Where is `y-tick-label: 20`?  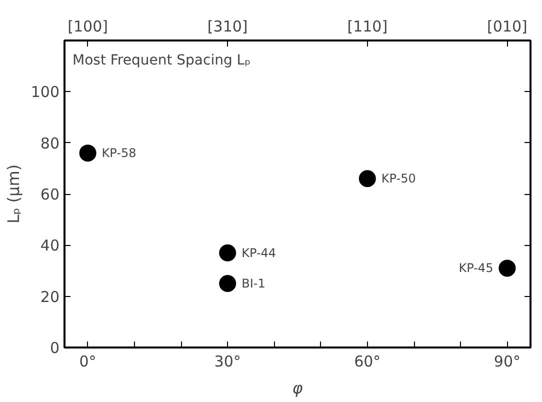
y-tick-label: 20 is located at coordinates (50, 297).